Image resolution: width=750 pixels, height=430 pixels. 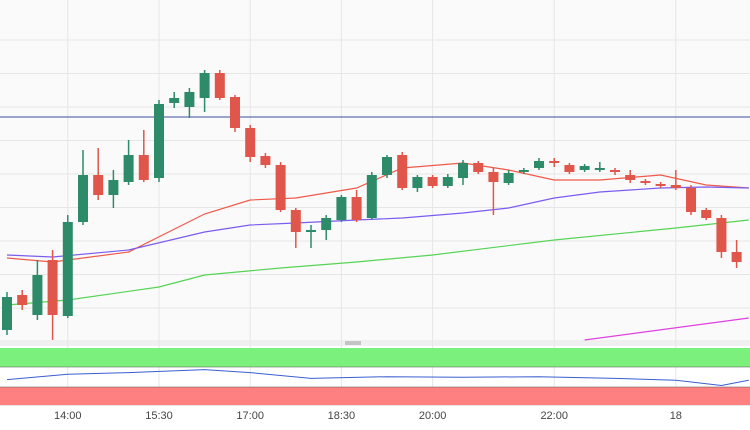 What do you see at coordinates (554, 416) in the screenshot?
I see `x-tick-label: 22:00` at bounding box center [554, 416].